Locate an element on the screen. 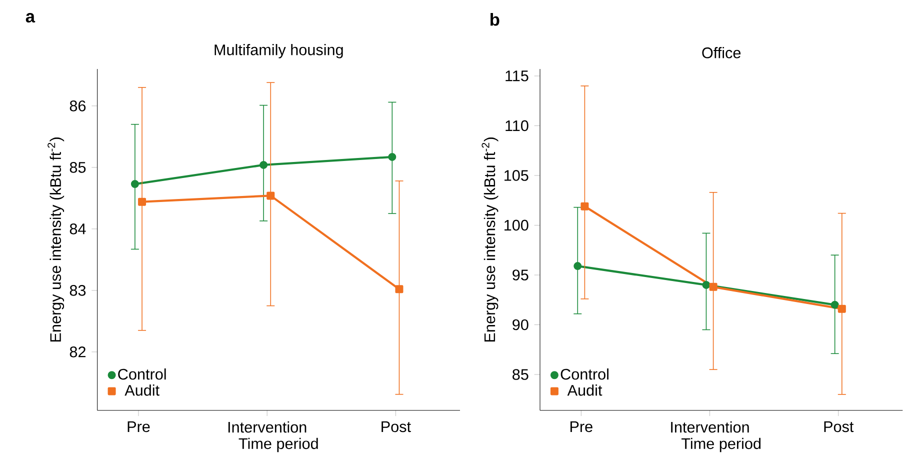  chart-title: Office is located at coordinates (721, 52).